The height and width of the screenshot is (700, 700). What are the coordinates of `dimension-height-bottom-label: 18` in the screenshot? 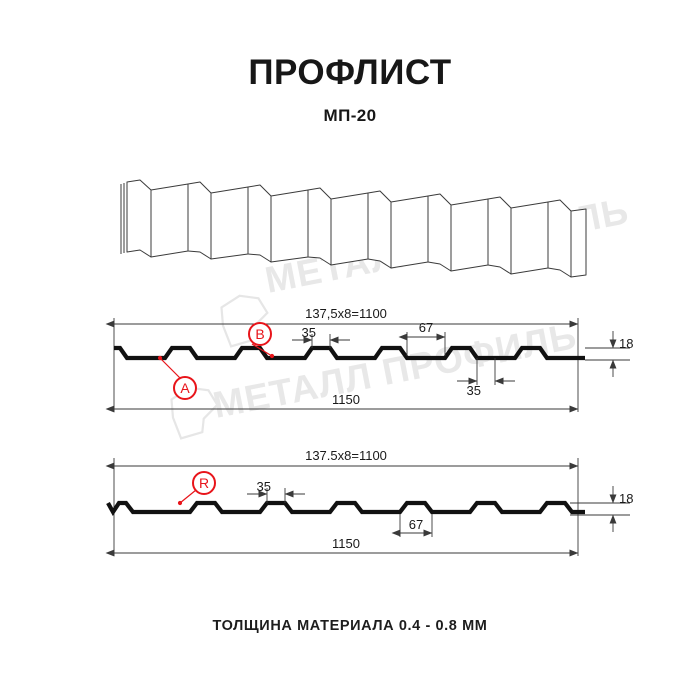 It's located at (626, 498).